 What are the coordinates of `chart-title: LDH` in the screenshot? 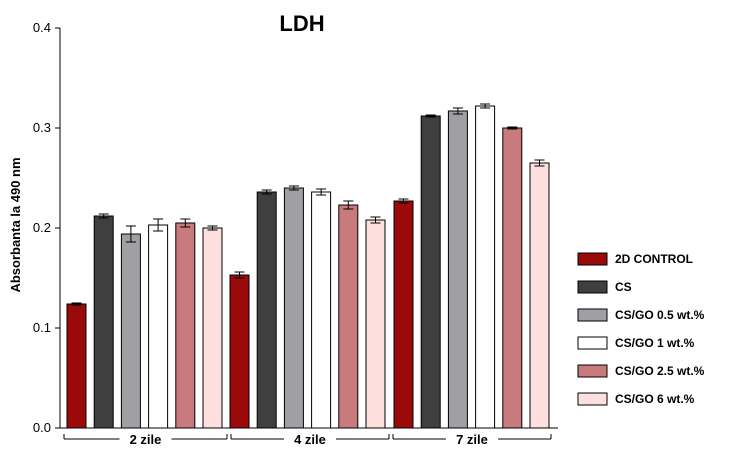 It's located at (301, 23).